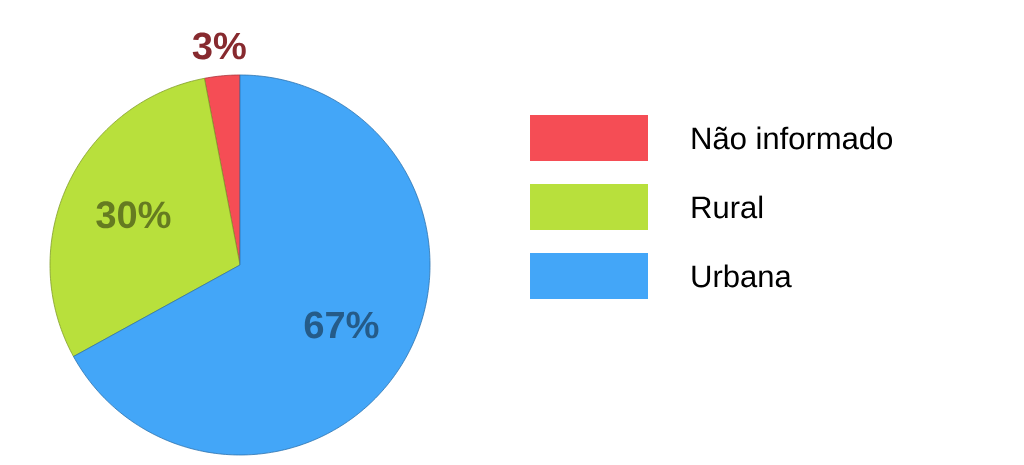  I want to click on data-label: 67%, so click(341, 325).